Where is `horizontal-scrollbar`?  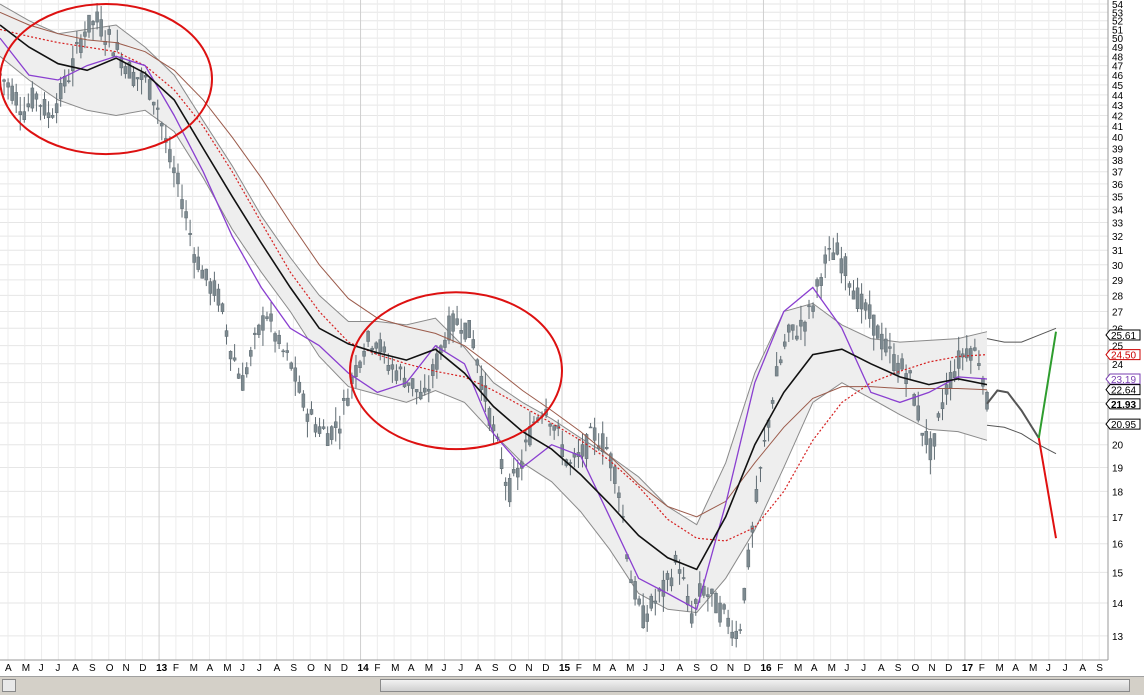 horizontal-scrollbar is located at coordinates (572, 685).